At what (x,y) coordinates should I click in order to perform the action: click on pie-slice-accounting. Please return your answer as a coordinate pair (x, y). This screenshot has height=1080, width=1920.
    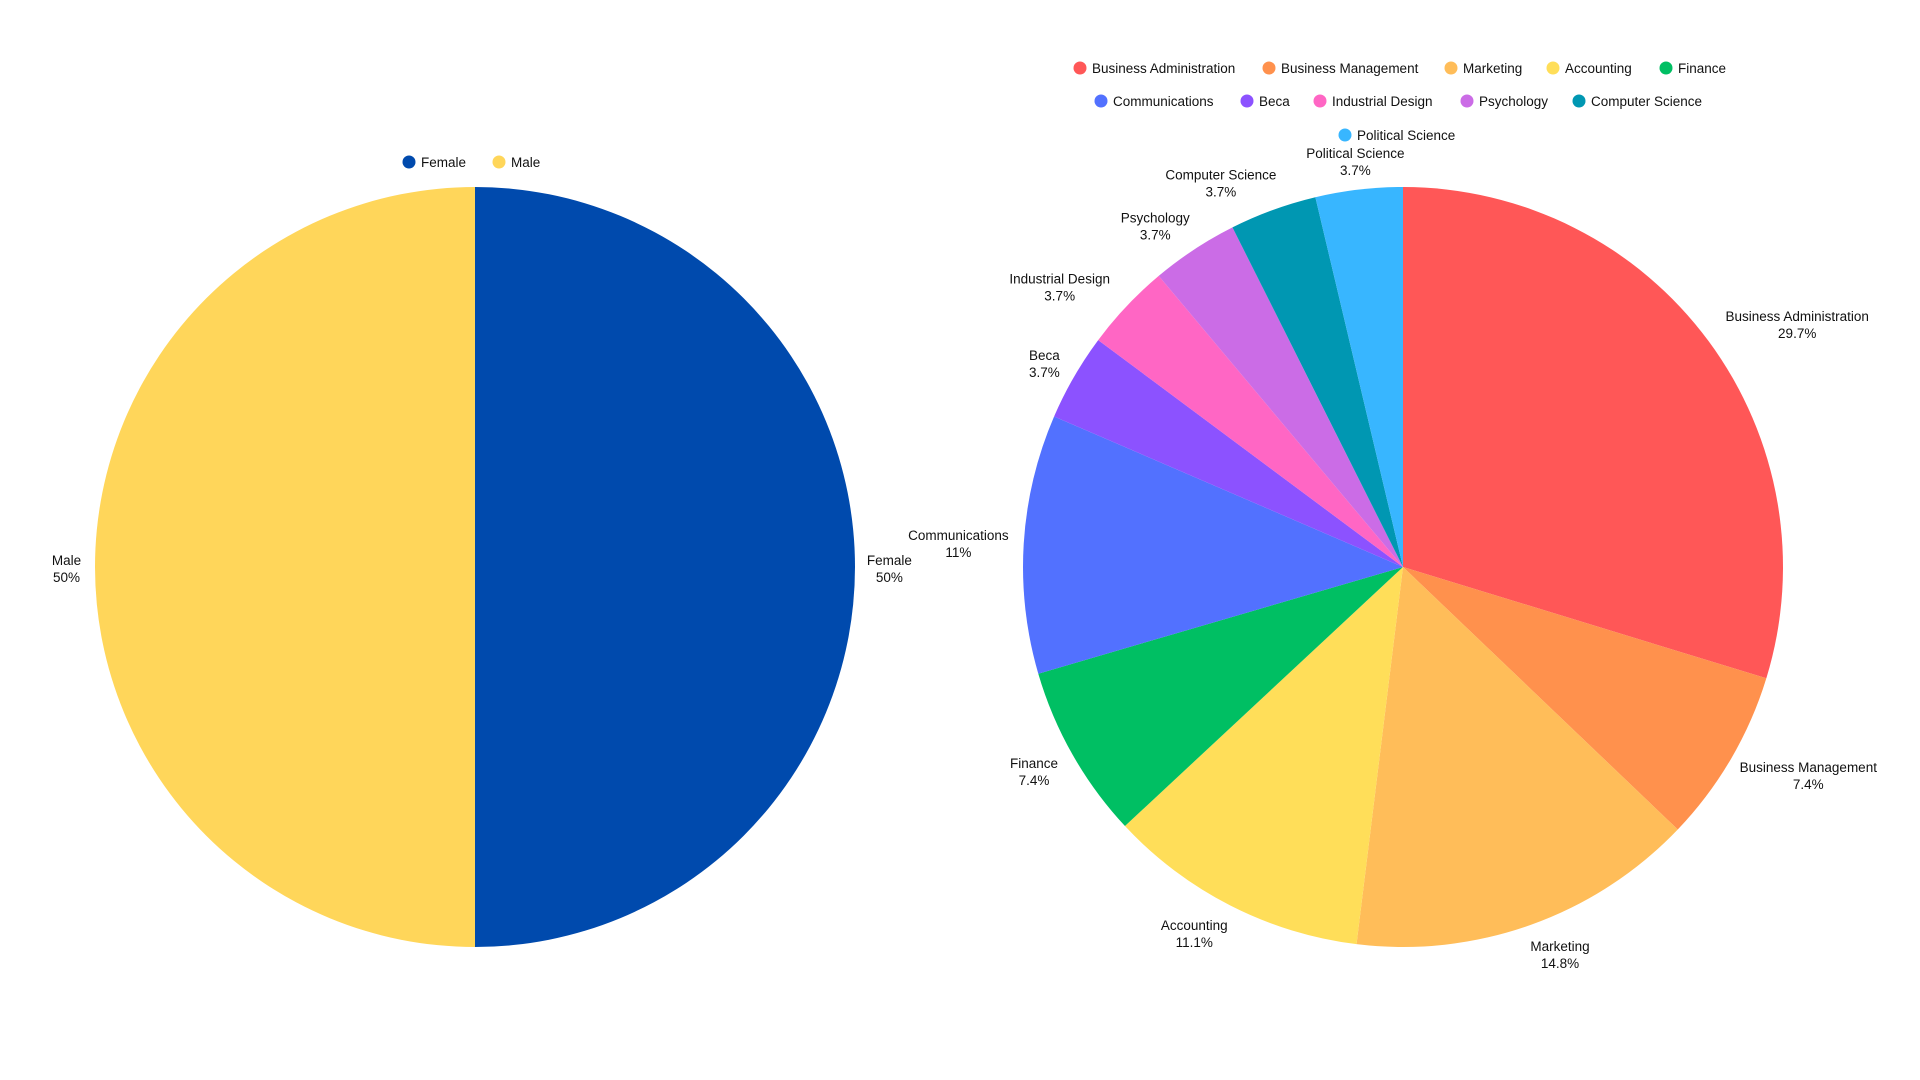
    Looking at the image, I should click on (1263, 756).